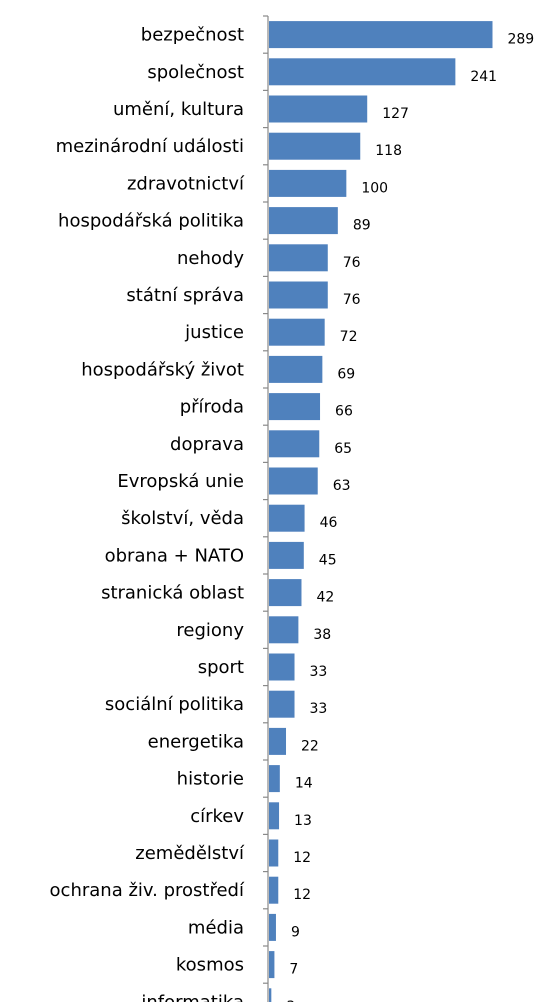 The height and width of the screenshot is (1002, 535). I want to click on category-label: justice, so click(214, 332).